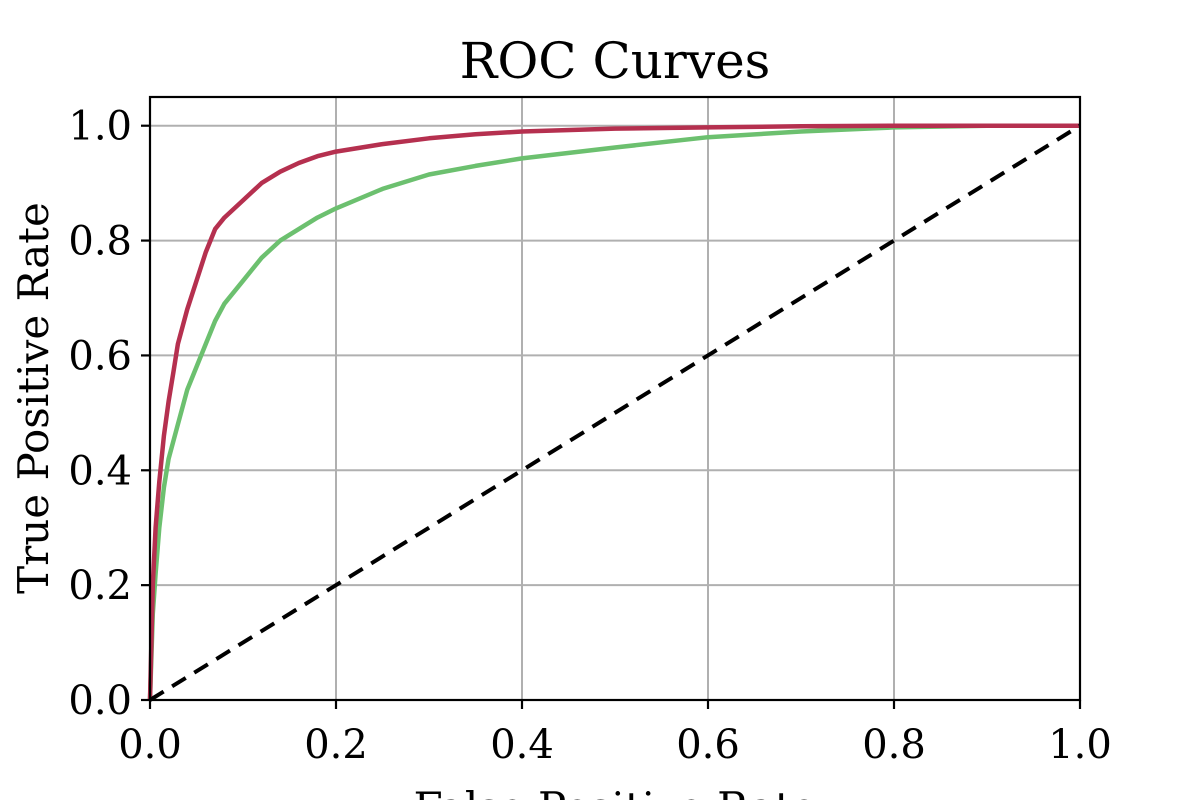  What do you see at coordinates (100, 586) in the screenshot?
I see `y-tick-label: 0.2` at bounding box center [100, 586].